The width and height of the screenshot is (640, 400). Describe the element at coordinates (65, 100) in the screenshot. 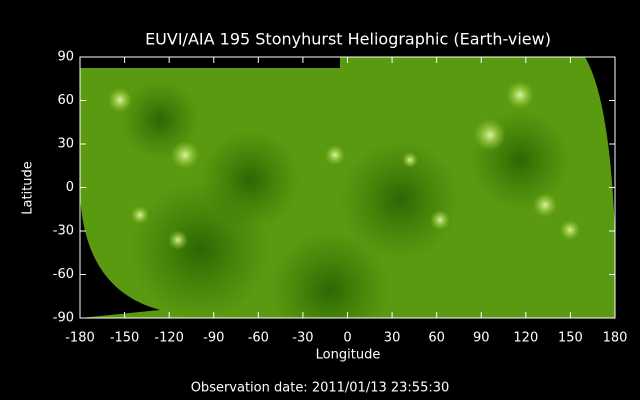

I see `y-tick-label: 60` at that location.